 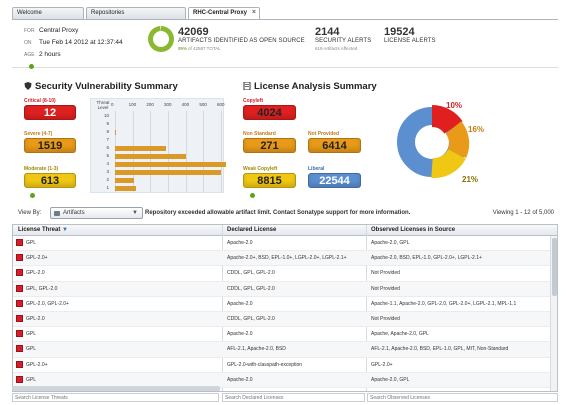 What do you see at coordinates (106, 115) in the screenshot?
I see `threat-level-label: 10` at bounding box center [106, 115].